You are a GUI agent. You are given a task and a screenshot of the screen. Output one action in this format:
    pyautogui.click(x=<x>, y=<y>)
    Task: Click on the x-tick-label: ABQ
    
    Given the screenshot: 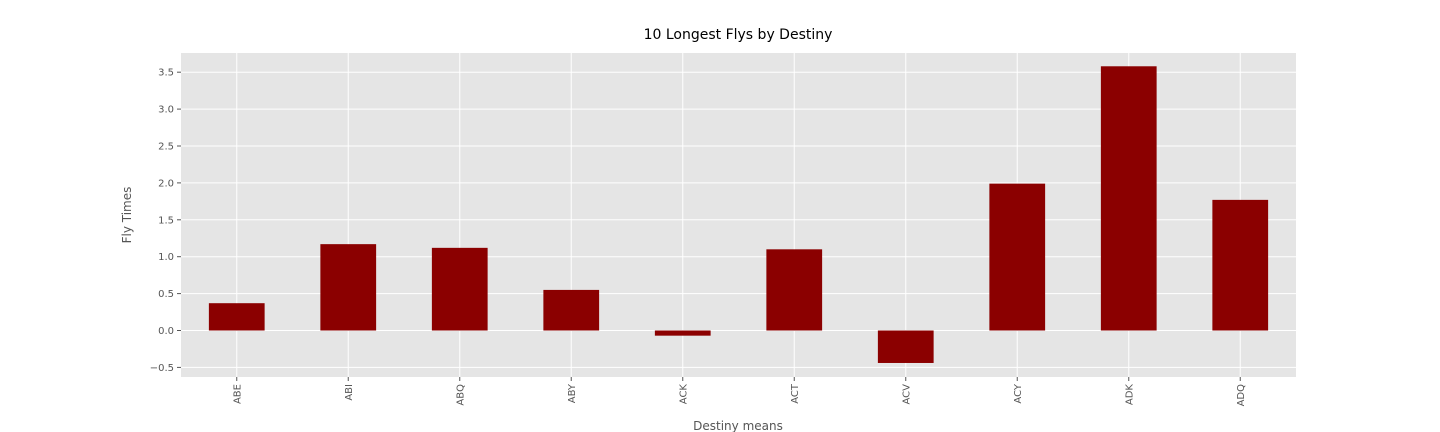 What is the action you would take?
    pyautogui.click(x=460, y=395)
    